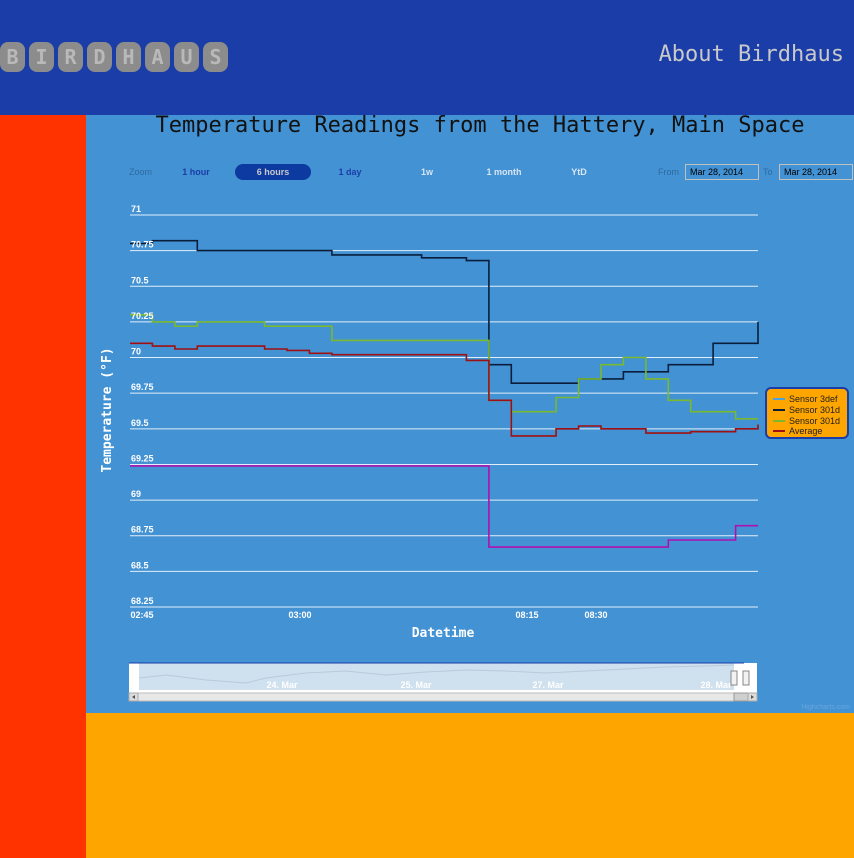 This screenshot has height=858, width=854. Describe the element at coordinates (443, 633) in the screenshot. I see `x-axis-title: Datetime` at that location.